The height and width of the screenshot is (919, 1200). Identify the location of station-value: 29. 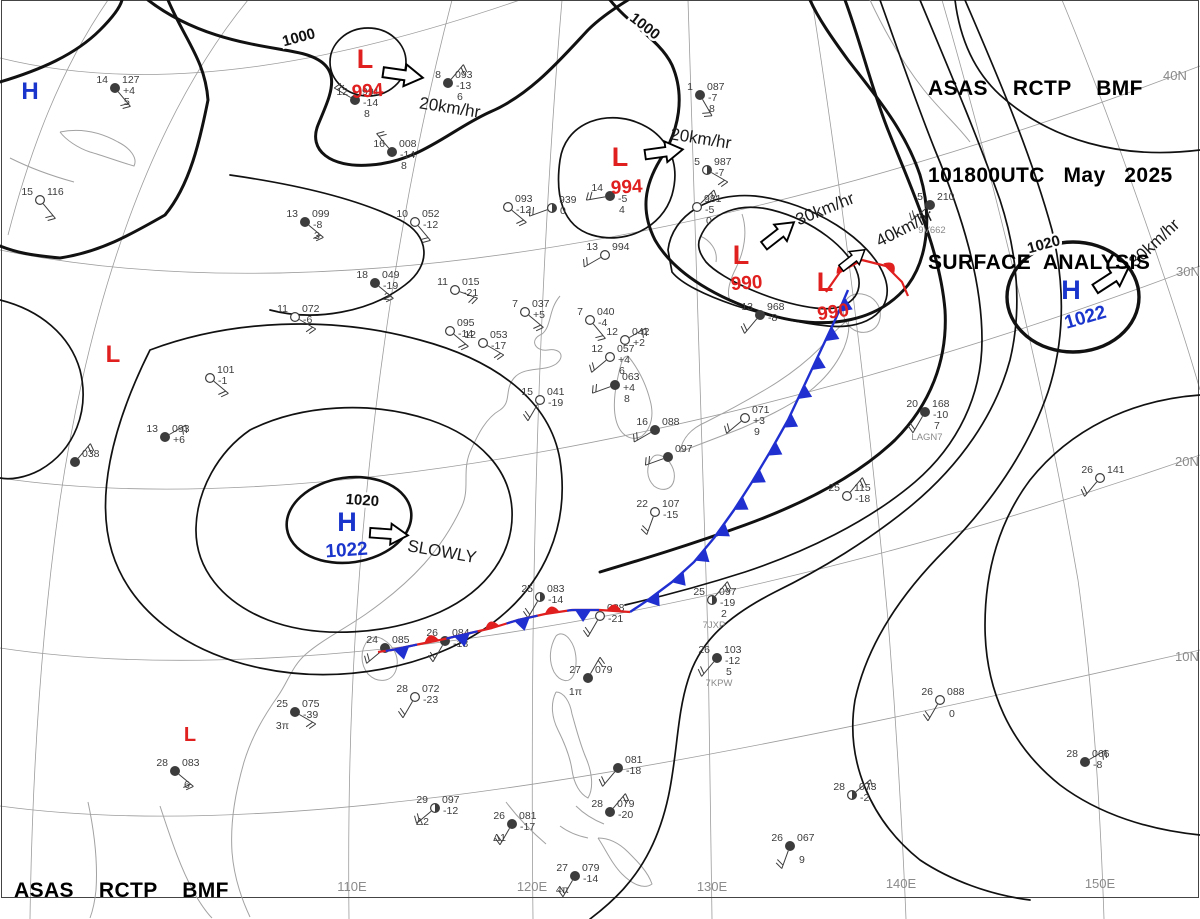
(422, 800).